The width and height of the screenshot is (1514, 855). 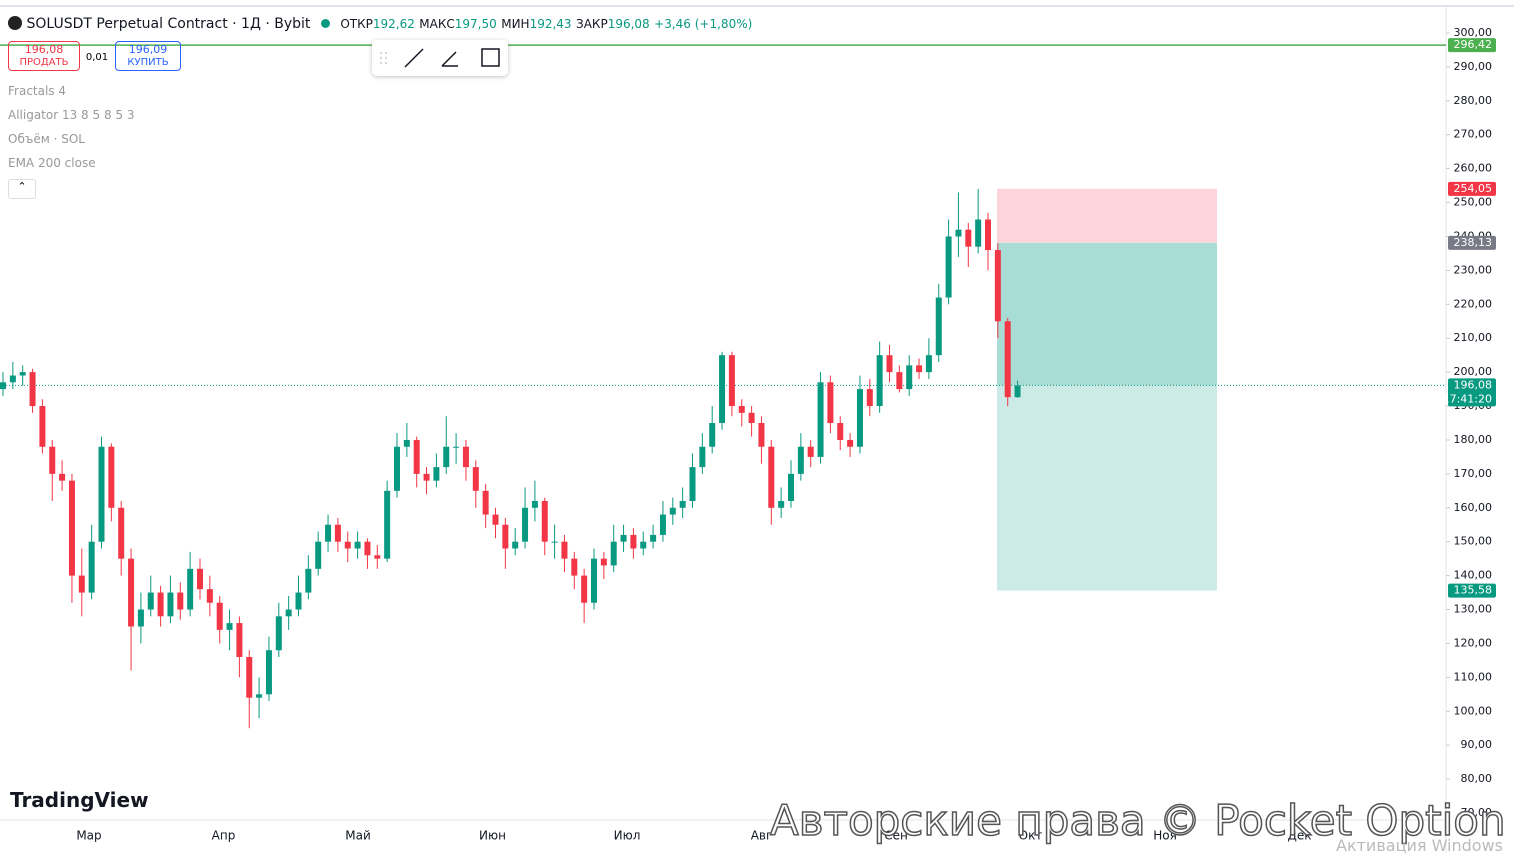 What do you see at coordinates (1473, 134) in the screenshot?
I see `y-tick-label: 270,00` at bounding box center [1473, 134].